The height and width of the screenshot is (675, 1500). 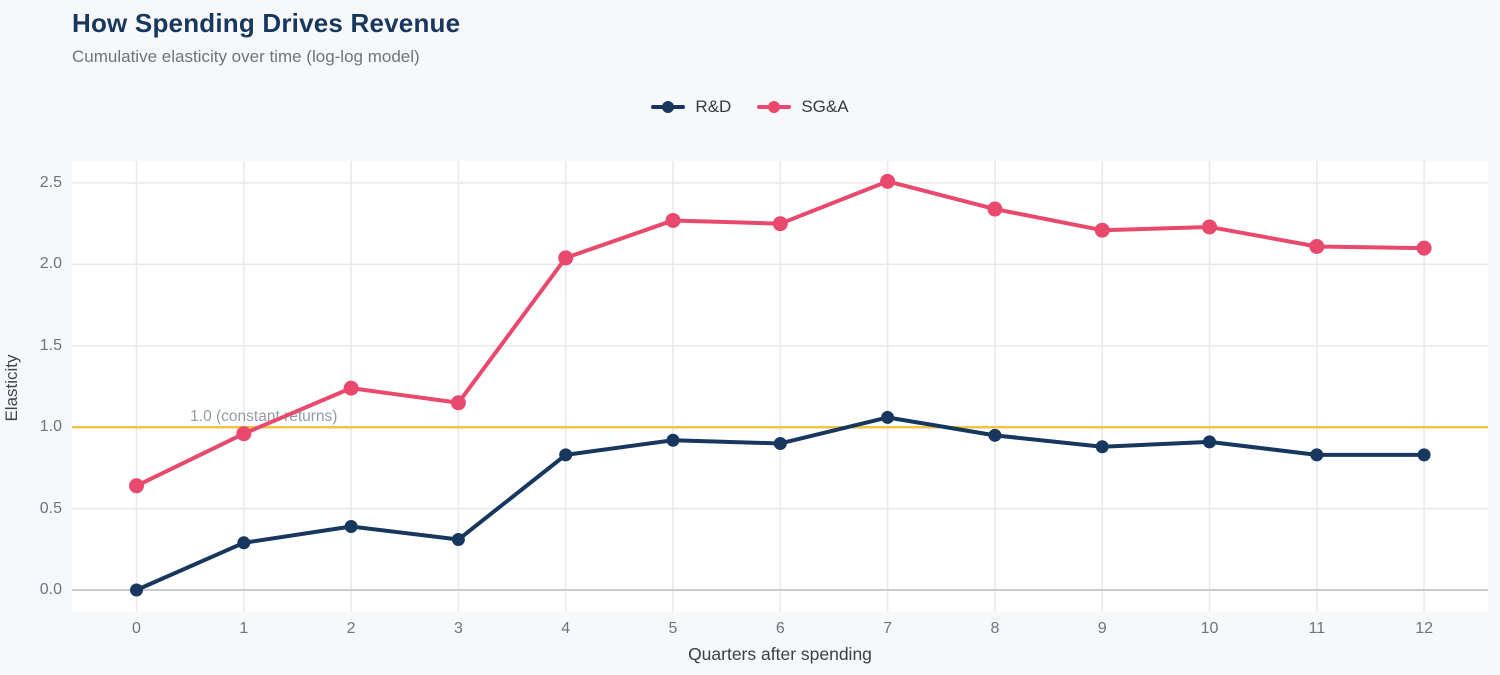 What do you see at coordinates (691, 107) in the screenshot?
I see `legend-item-rd: R&D` at bounding box center [691, 107].